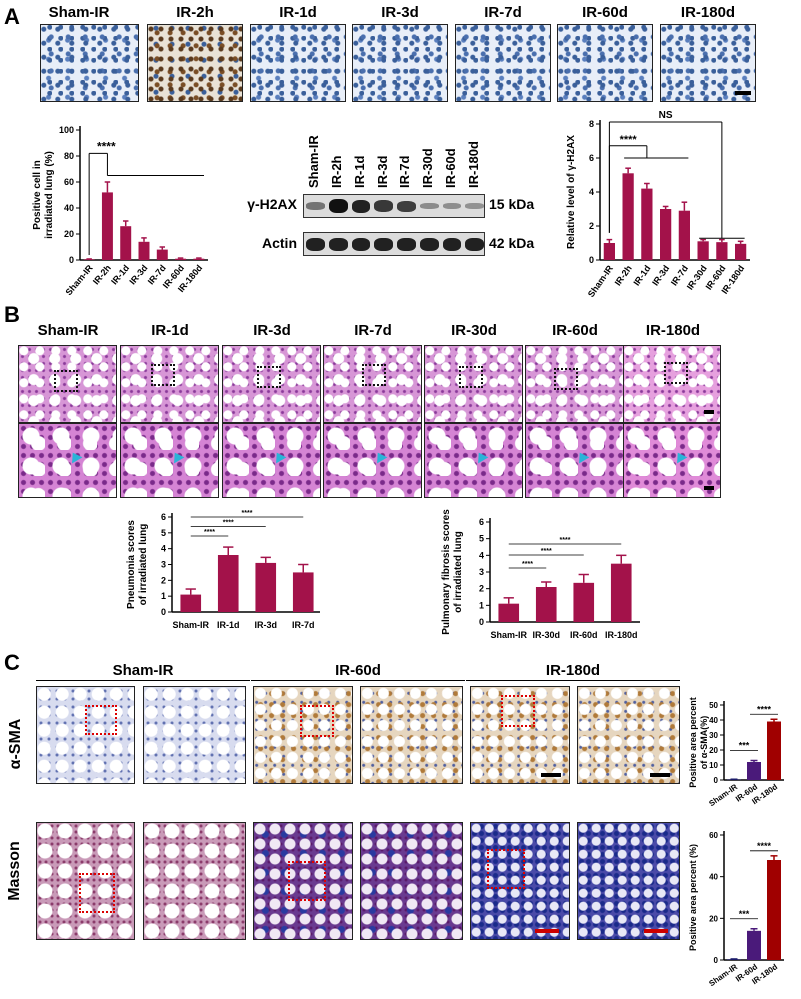  I want to click on y-tick-label: 30, so click(713, 735).